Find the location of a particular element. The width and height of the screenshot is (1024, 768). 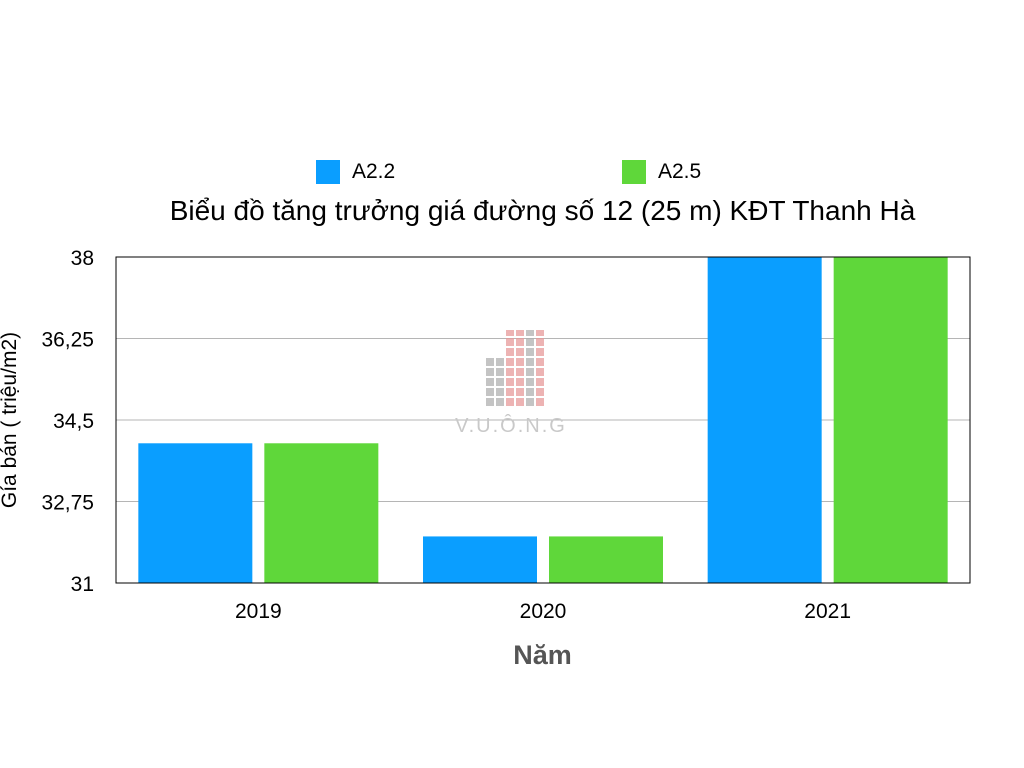

legend-item-a22: A2.2 is located at coordinates (355, 172).